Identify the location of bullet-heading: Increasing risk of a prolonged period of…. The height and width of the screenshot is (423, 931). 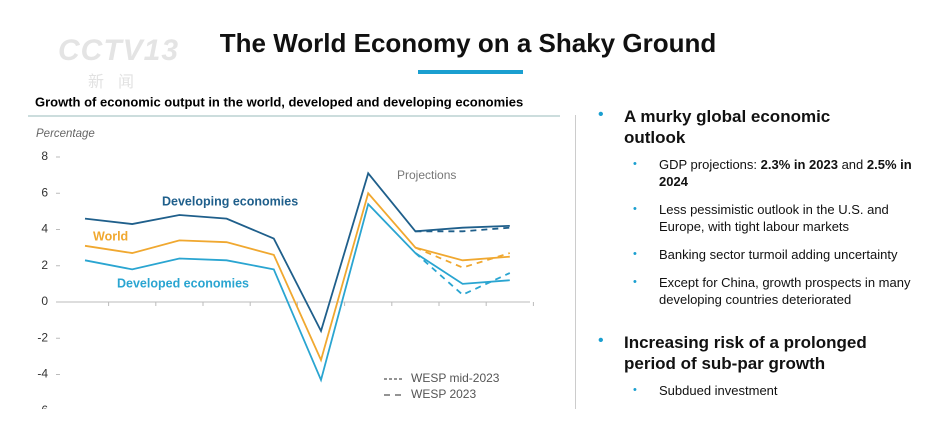
(745, 353).